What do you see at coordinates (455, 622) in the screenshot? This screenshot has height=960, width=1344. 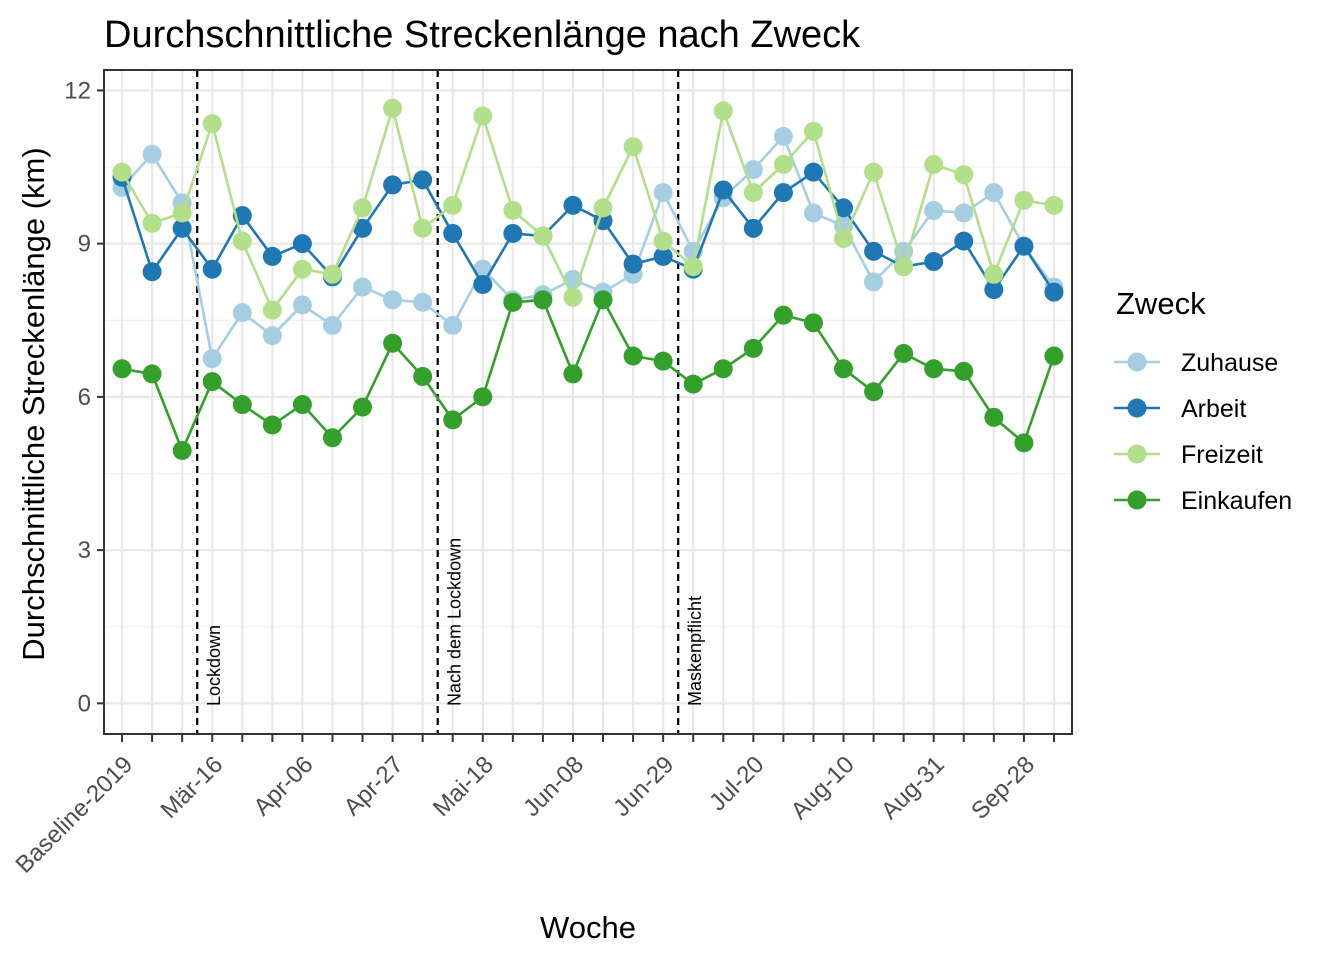 I see `reference-line-label: Nach dem Lockdown` at bounding box center [455, 622].